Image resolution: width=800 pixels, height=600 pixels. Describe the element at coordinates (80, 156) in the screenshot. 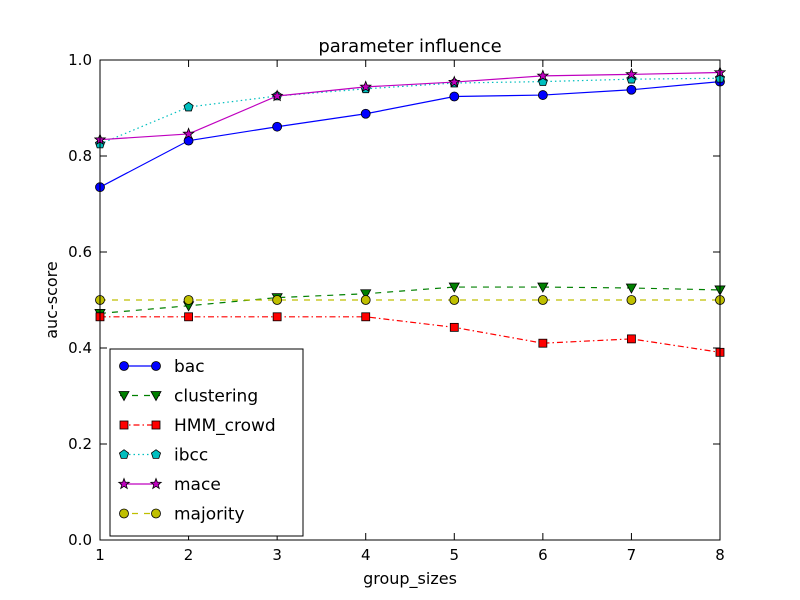

I see `y-tick-label: 0.8` at that location.